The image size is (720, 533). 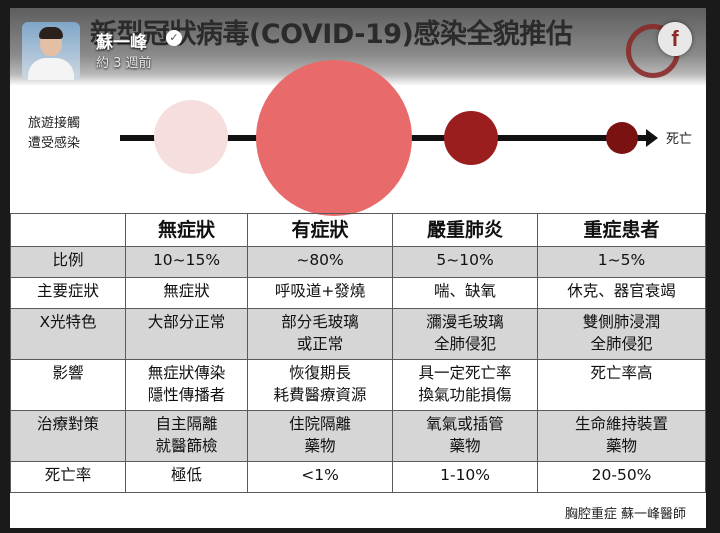 I want to click on row-label: X光特色, so click(x=68, y=334).